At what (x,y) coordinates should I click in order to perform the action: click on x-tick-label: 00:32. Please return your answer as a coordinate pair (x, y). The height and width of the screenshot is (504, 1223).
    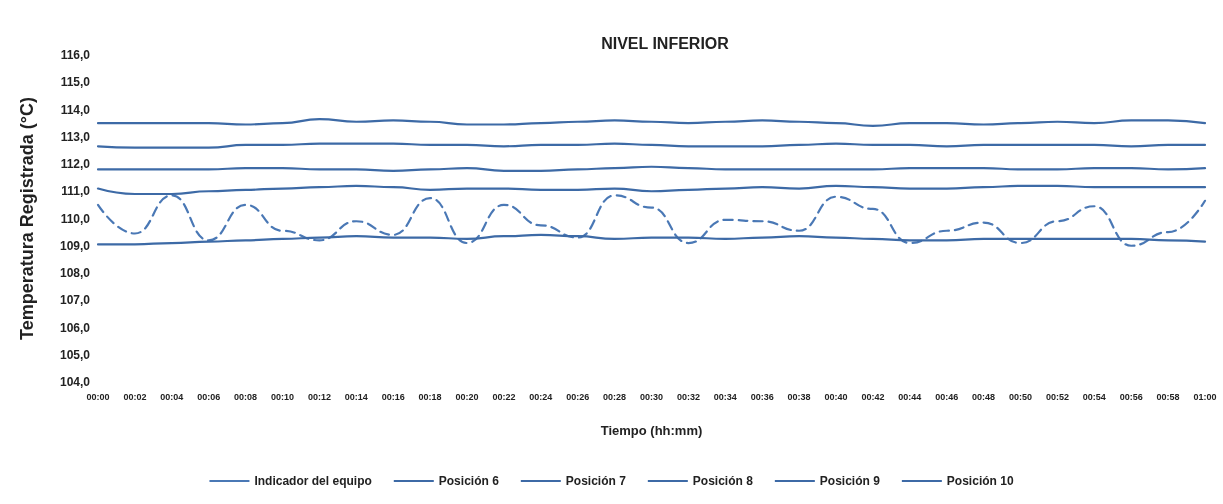
    Looking at the image, I should click on (688, 396).